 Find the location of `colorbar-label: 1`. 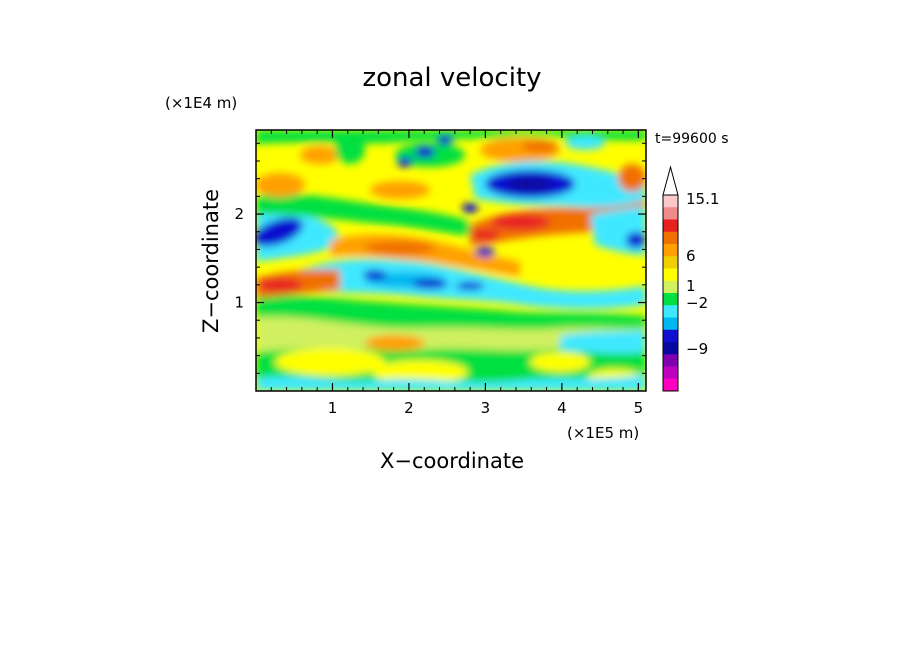

colorbar-label: 1 is located at coordinates (691, 286).